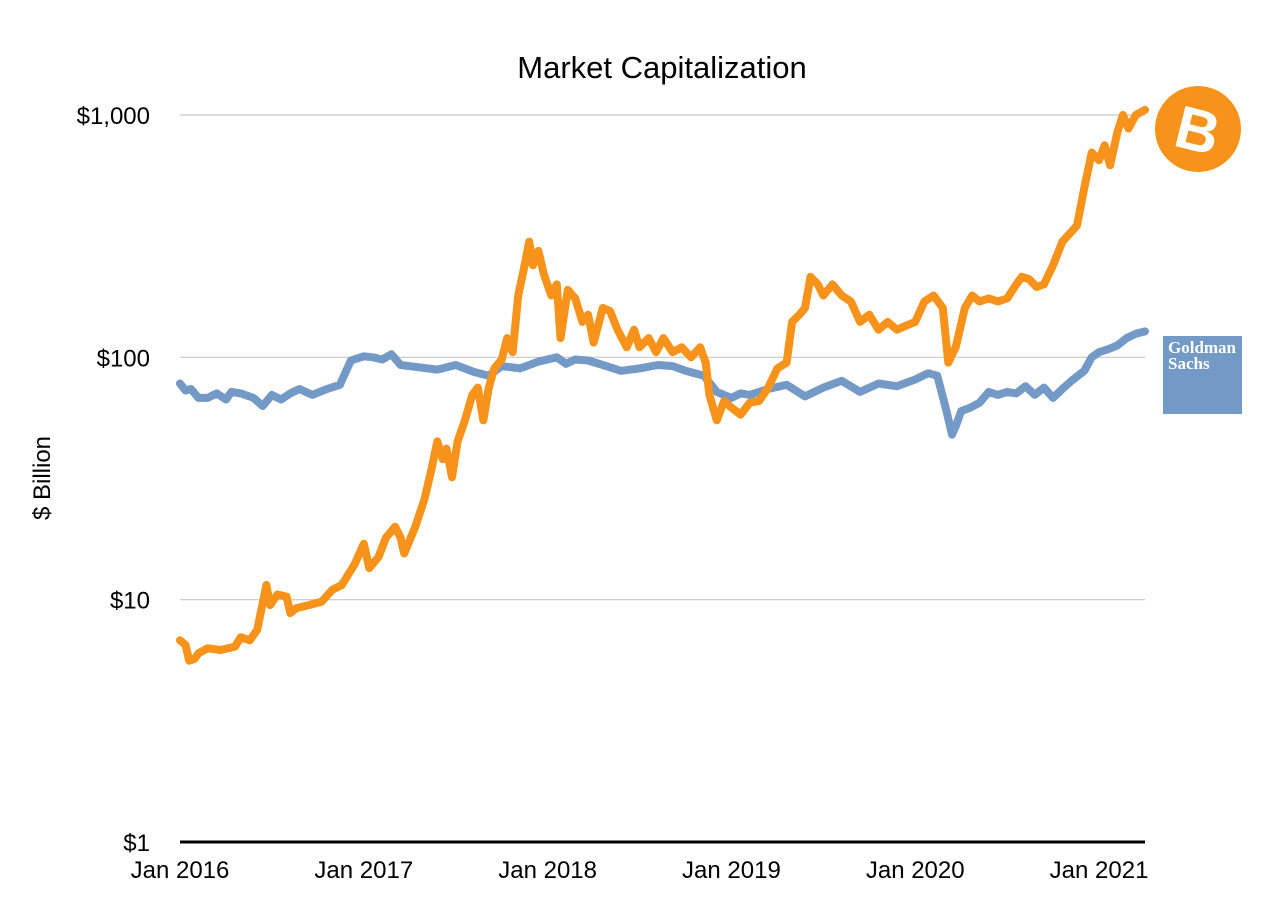 The height and width of the screenshot is (917, 1280). Describe the element at coordinates (123, 358) in the screenshot. I see `y-tick-label: $100` at that location.